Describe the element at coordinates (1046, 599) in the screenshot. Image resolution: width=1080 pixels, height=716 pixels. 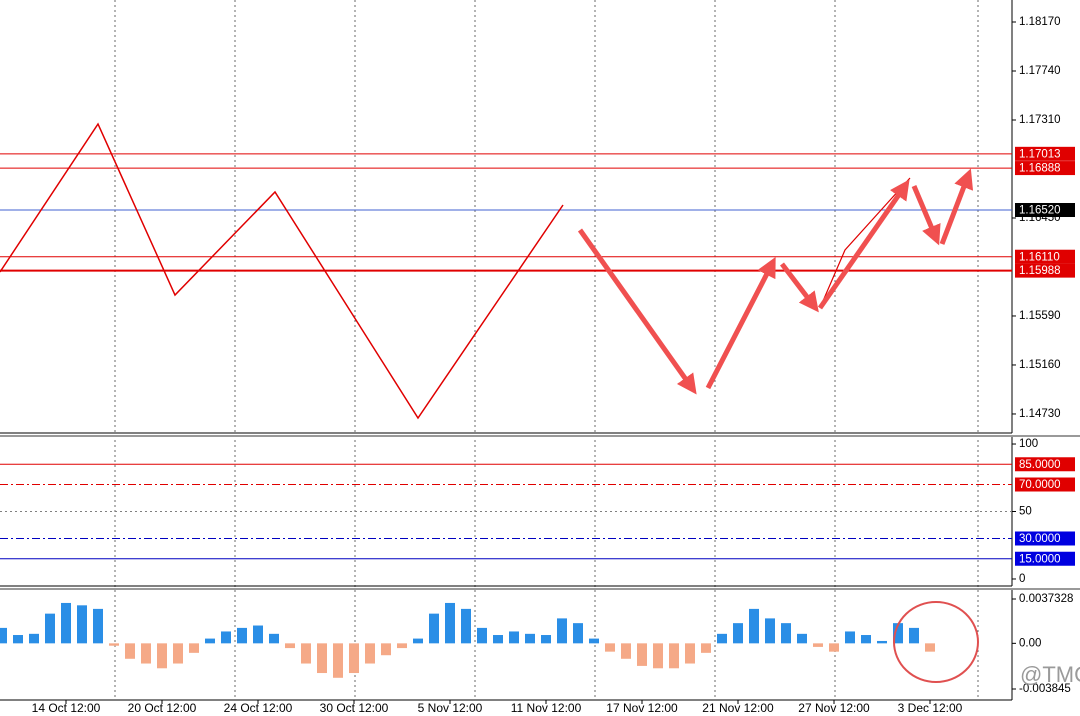
I see `y-tick-label: 0.0037328` at that location.